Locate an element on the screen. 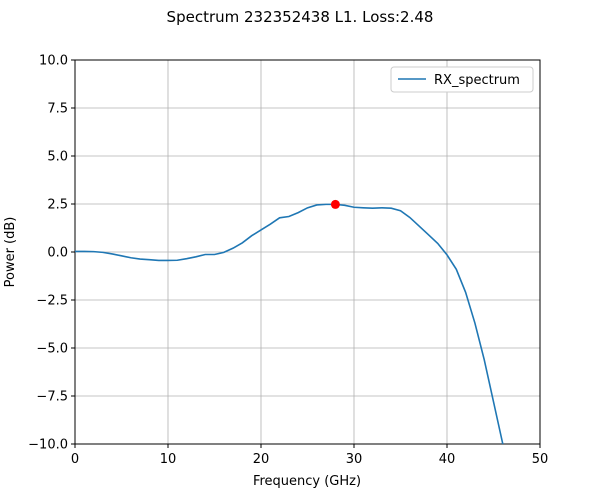  x-tick-label: 10 is located at coordinates (168, 459).